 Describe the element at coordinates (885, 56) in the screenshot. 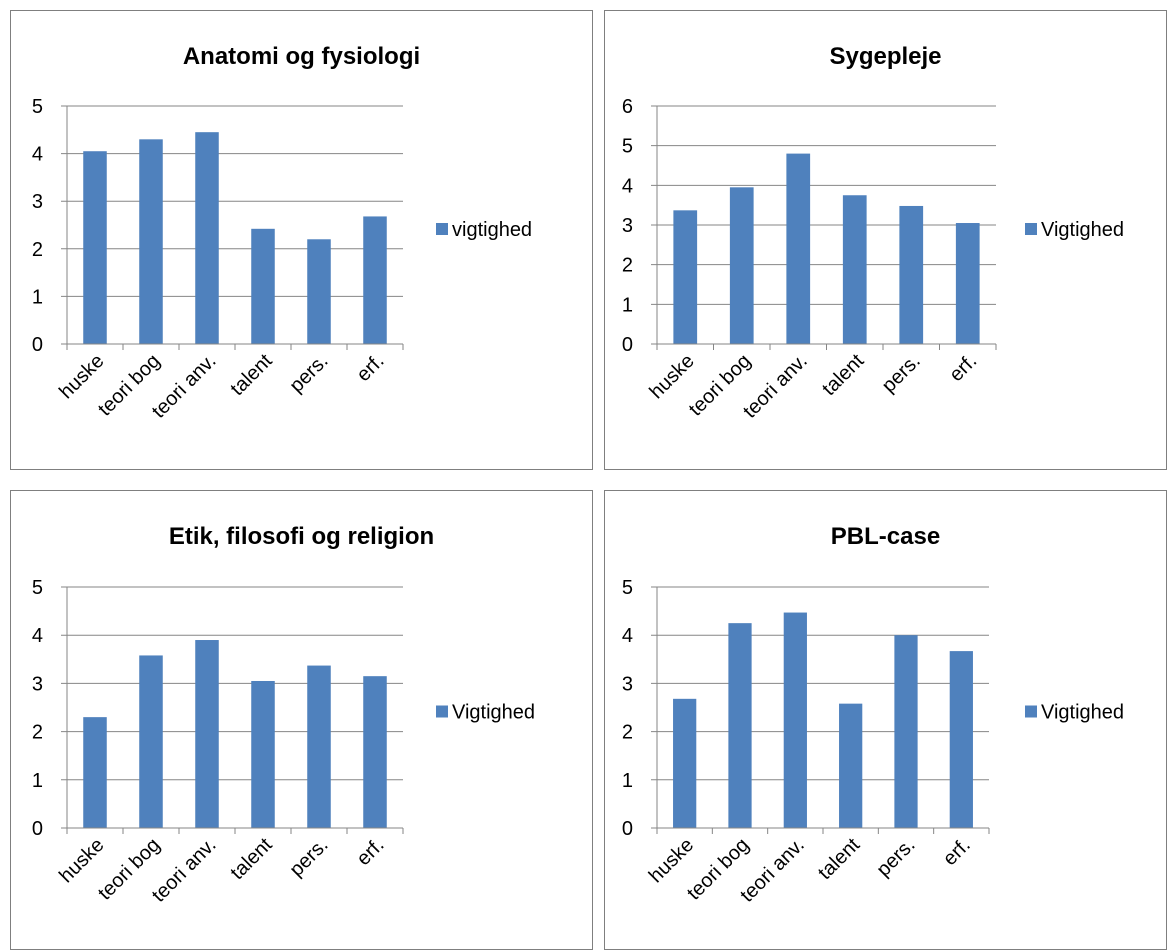

I see `chart-title: Sygepleje` at that location.